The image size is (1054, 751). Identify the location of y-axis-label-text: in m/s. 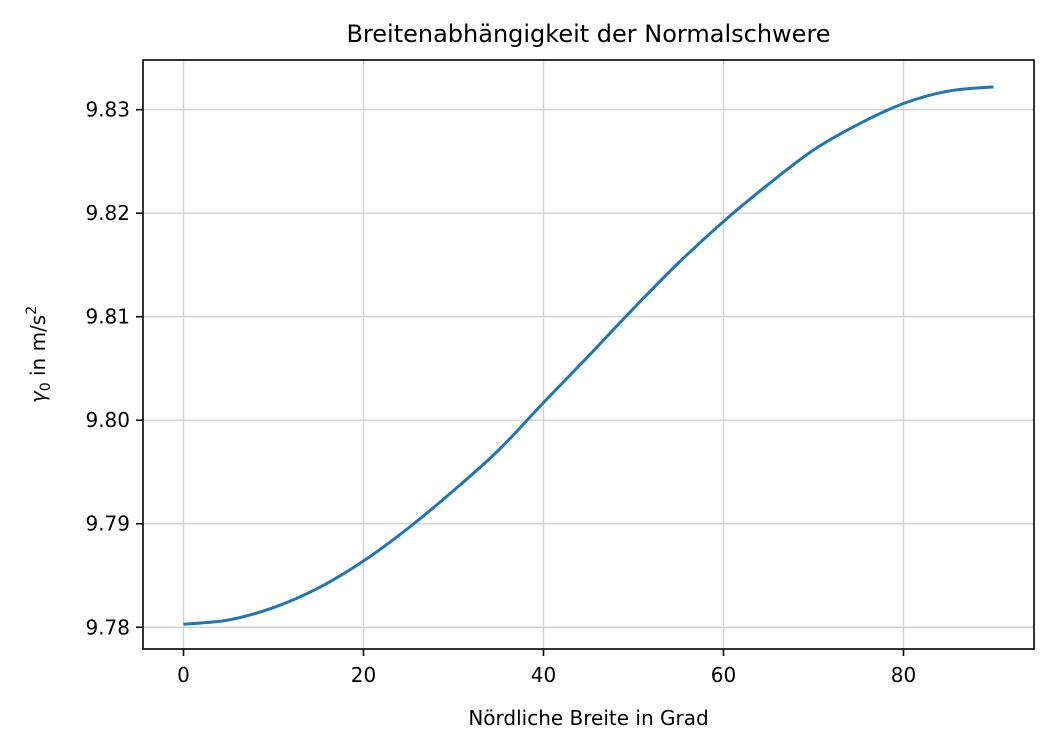
(38, 349).